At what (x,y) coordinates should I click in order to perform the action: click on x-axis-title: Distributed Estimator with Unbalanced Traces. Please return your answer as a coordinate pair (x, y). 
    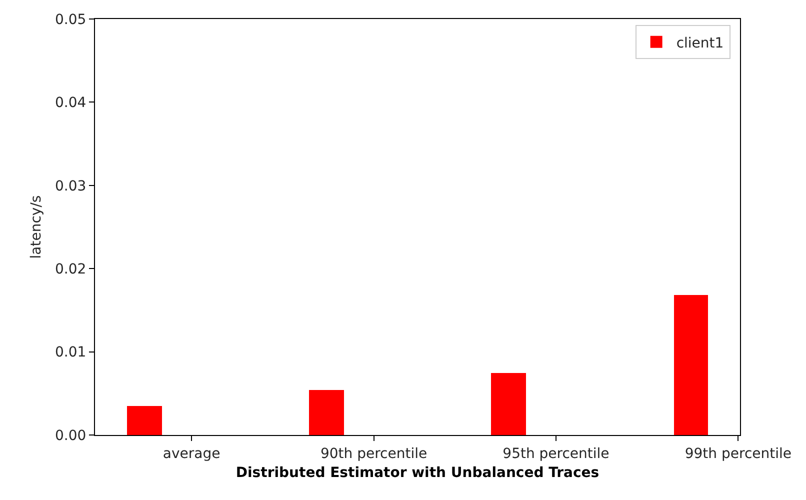
    Looking at the image, I should click on (418, 473).